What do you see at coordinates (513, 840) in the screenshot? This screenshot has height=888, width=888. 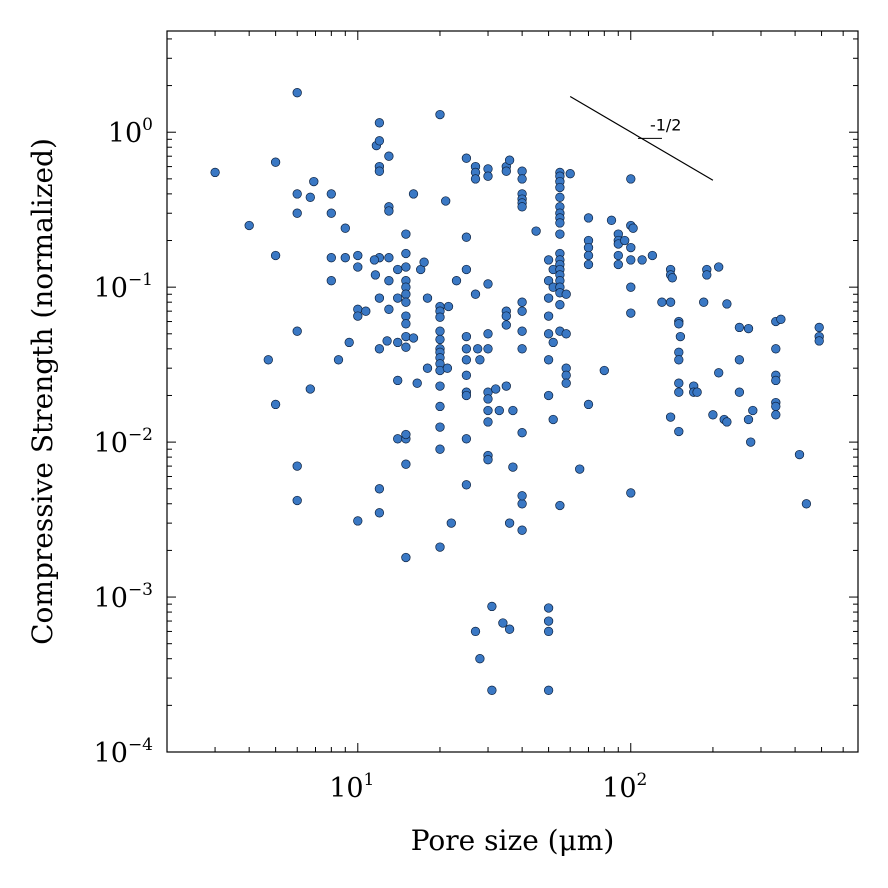 I see `x-axis-label: Pore size (μm)` at bounding box center [513, 840].